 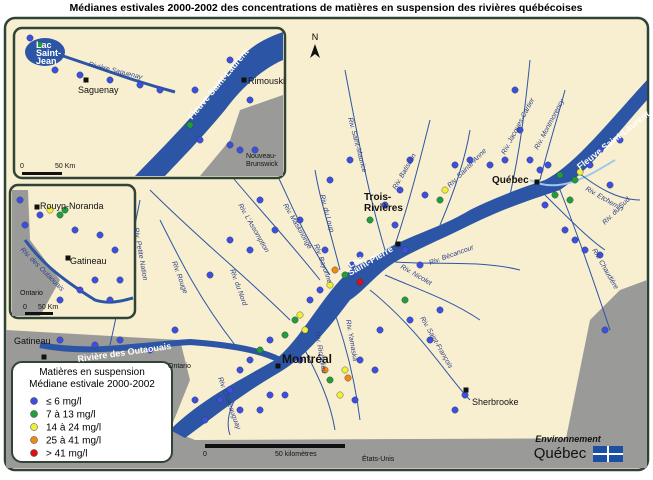 I want to click on logo-flag, so click(x=608, y=454).